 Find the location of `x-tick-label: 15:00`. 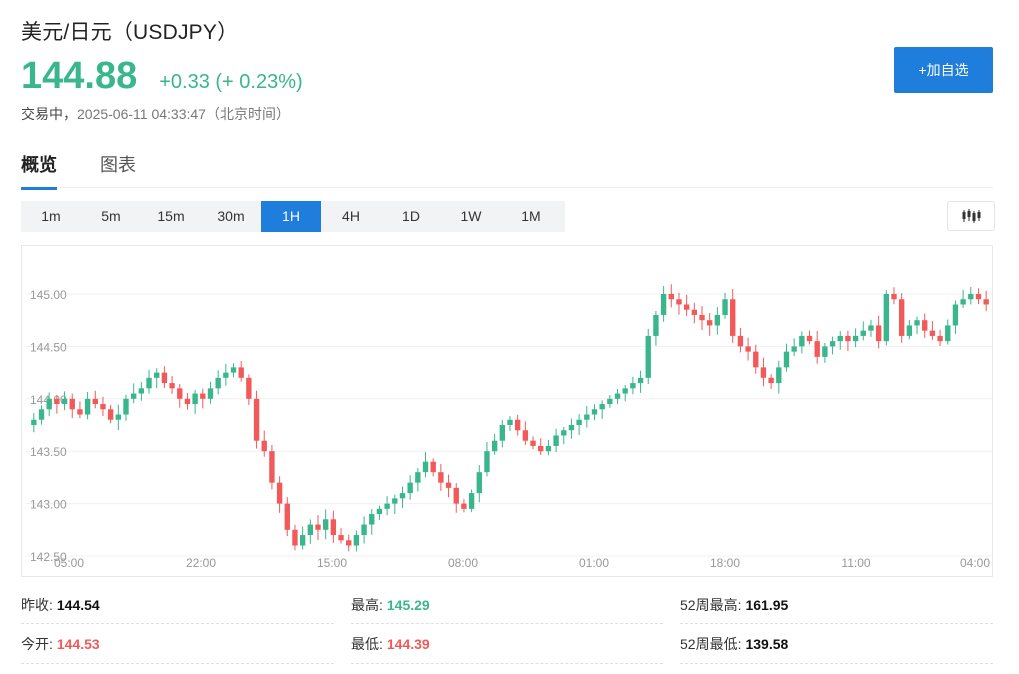

x-tick-label: 15:00 is located at coordinates (332, 563).